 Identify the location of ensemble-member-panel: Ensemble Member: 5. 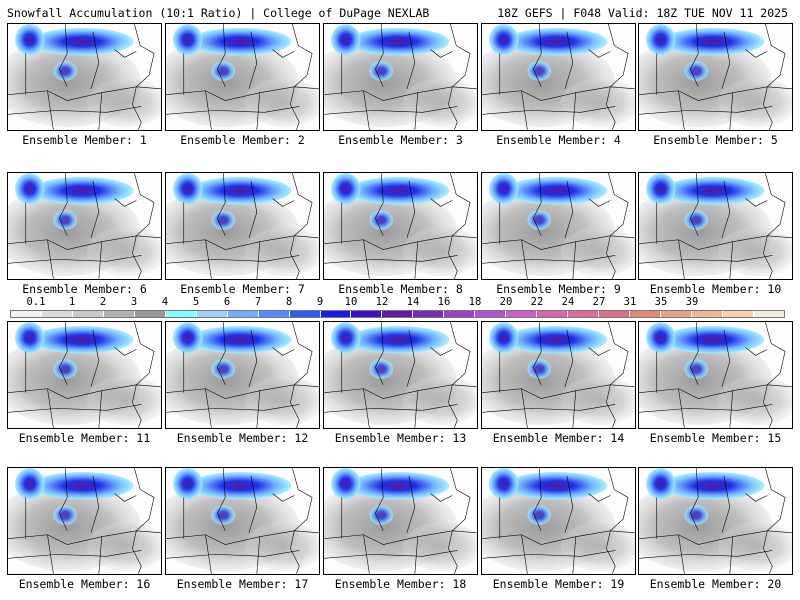
(715, 85).